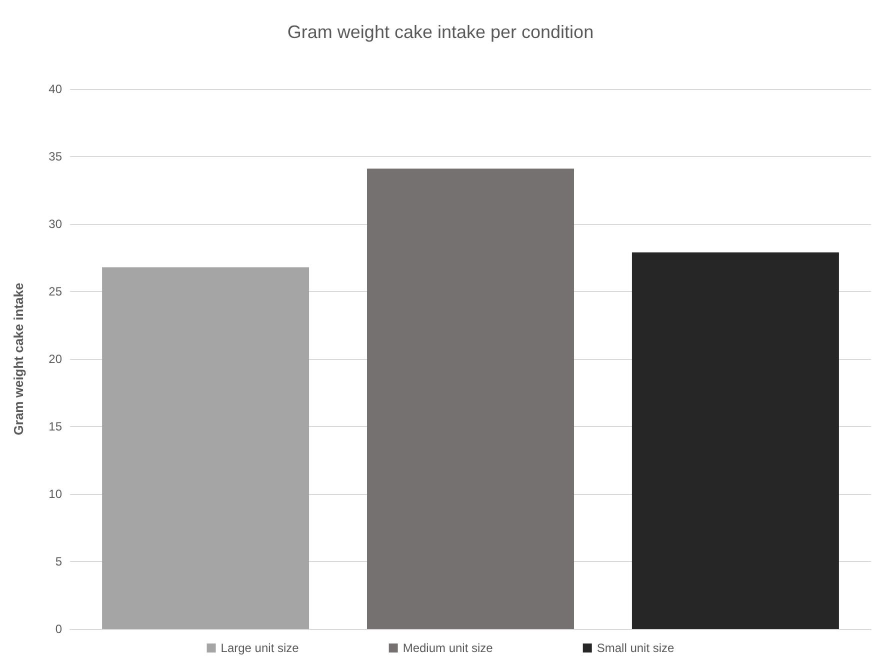 This screenshot has width=881, height=661. I want to click on y-tick-label: 20, so click(55, 359).